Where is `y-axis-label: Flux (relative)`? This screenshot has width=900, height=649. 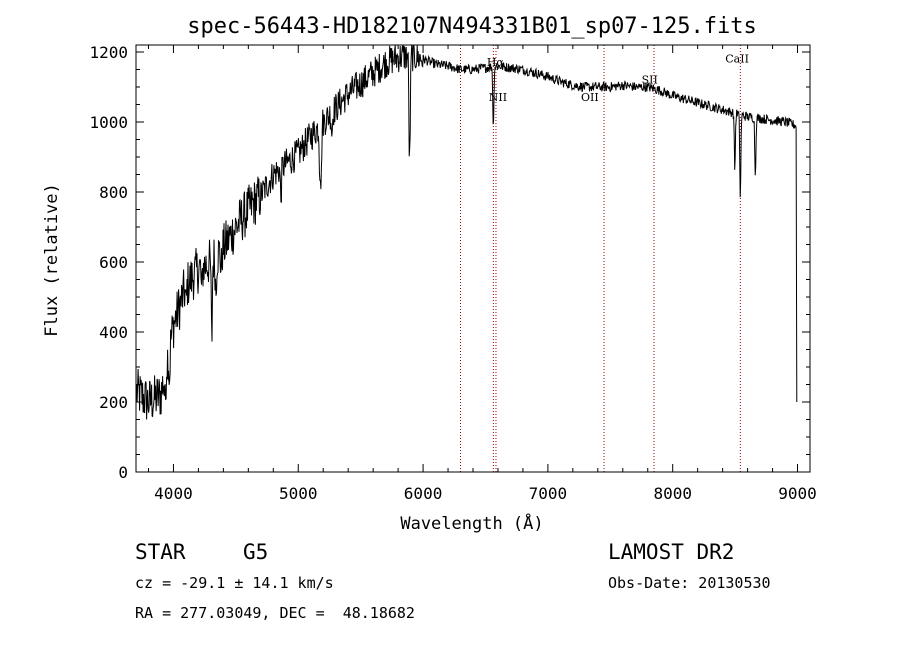
y-axis-label: Flux (relative) is located at coordinates (52, 260).